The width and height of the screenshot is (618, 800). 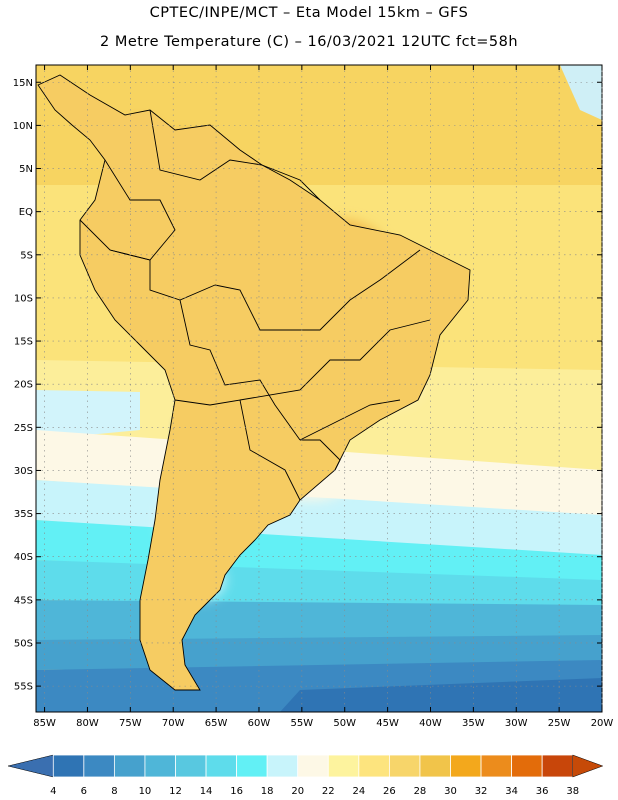 What do you see at coordinates (23, 600) in the screenshot?
I see `lat-tick-label: 45S` at bounding box center [23, 600].